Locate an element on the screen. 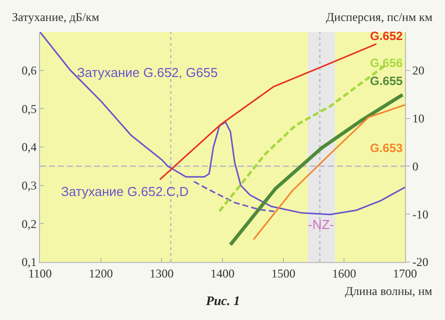 The image size is (445, 320). x-tick-label: 1600 is located at coordinates (344, 273).